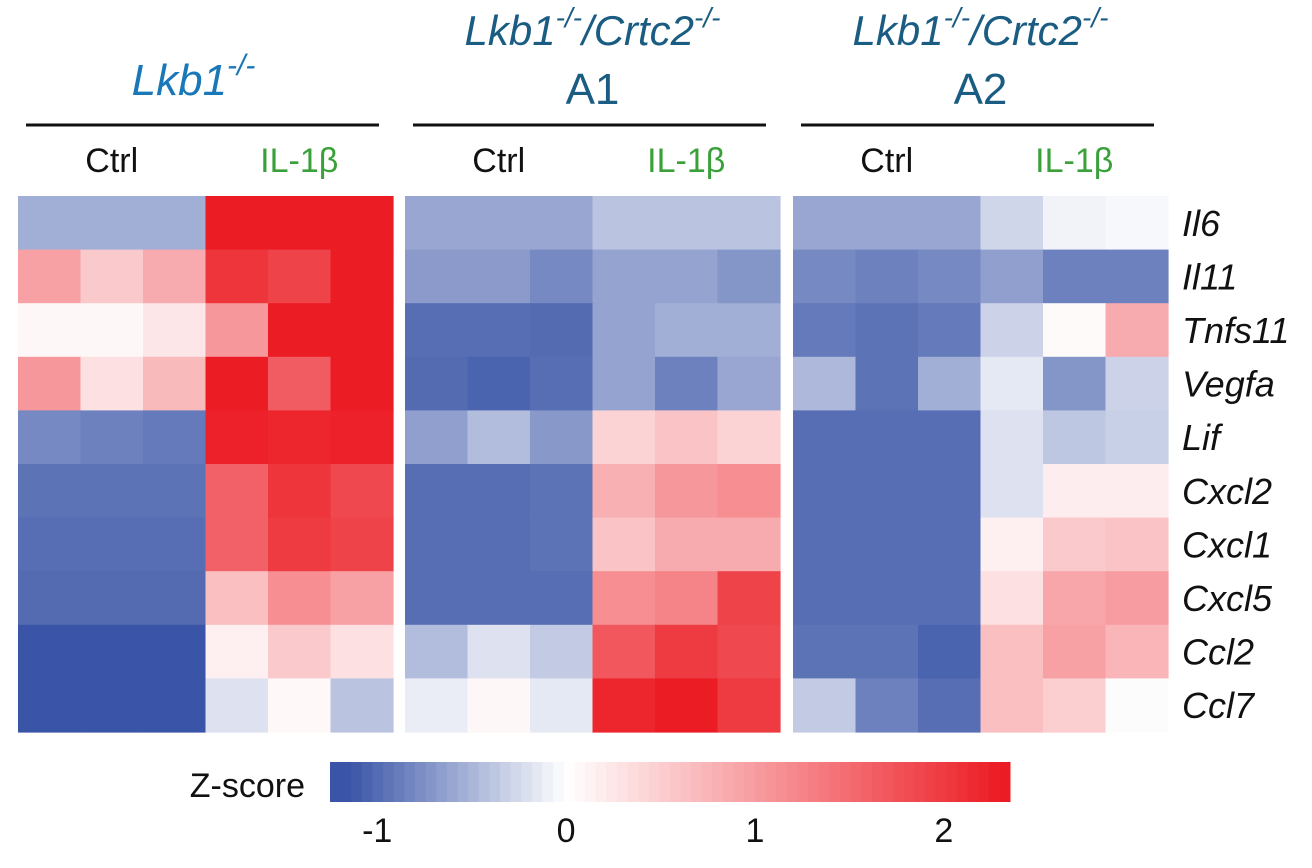 Image resolution: width=1312 pixels, height=868 pixels. I want to click on cell-g1-r9-c2, so click(562, 705).